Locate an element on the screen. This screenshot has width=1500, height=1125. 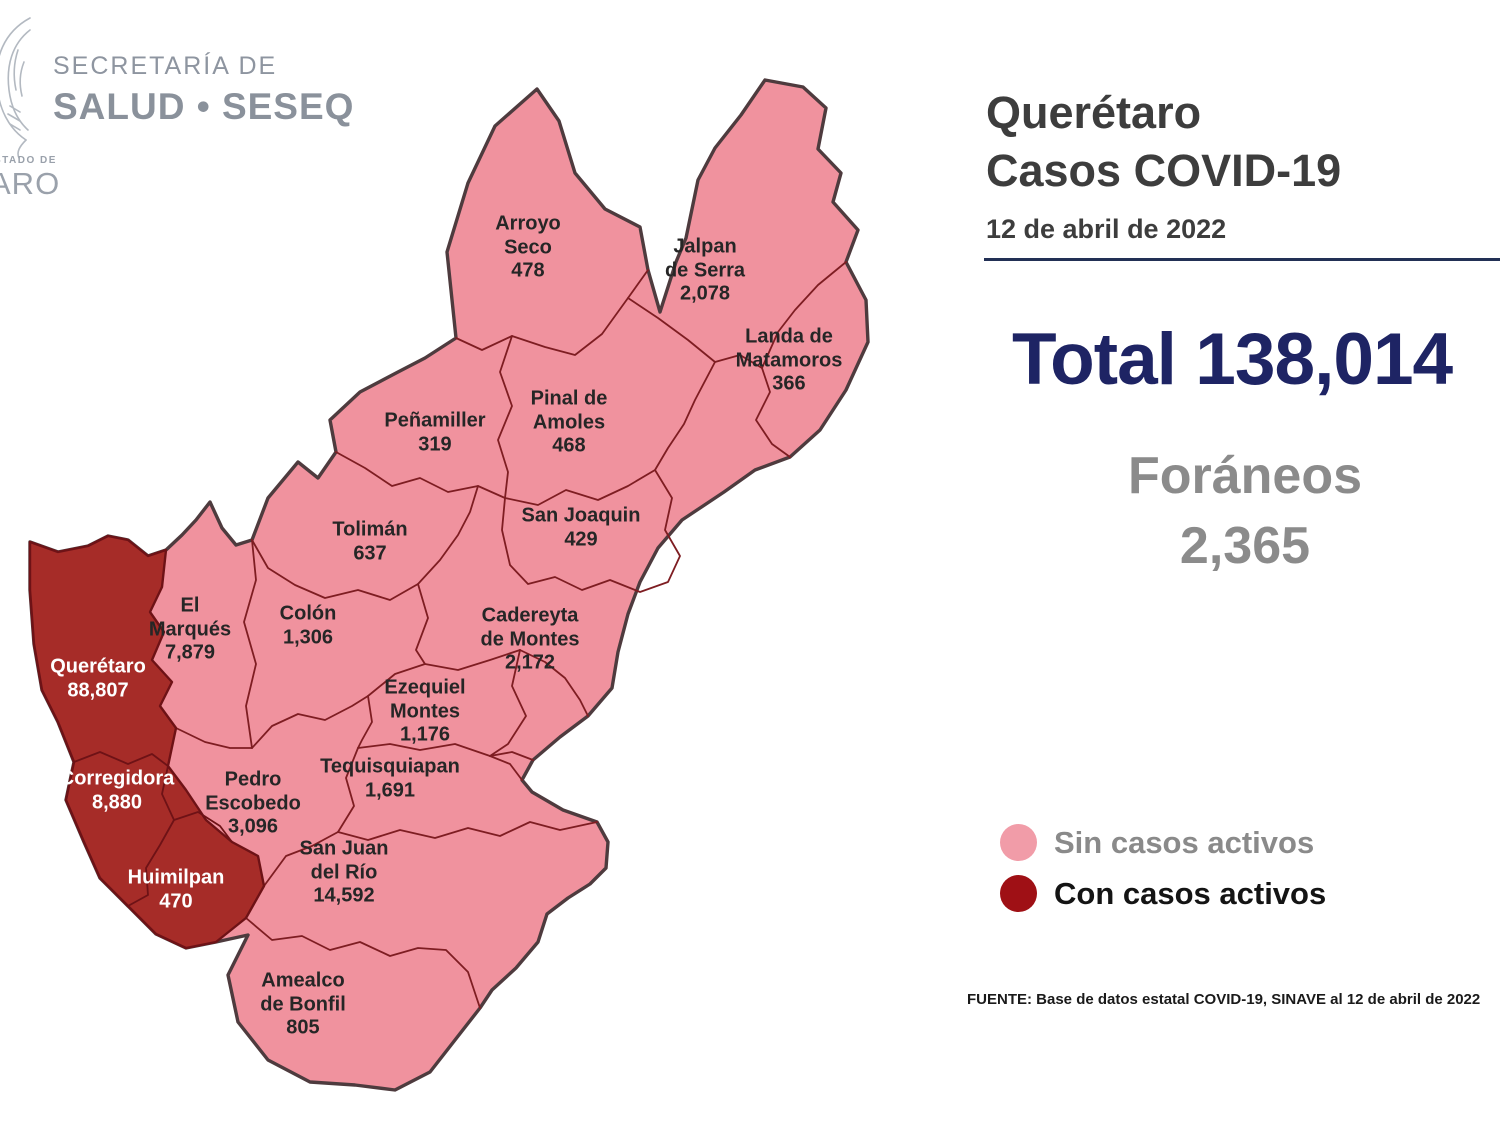
foraneos-value: 2,365 is located at coordinates (1245, 546).